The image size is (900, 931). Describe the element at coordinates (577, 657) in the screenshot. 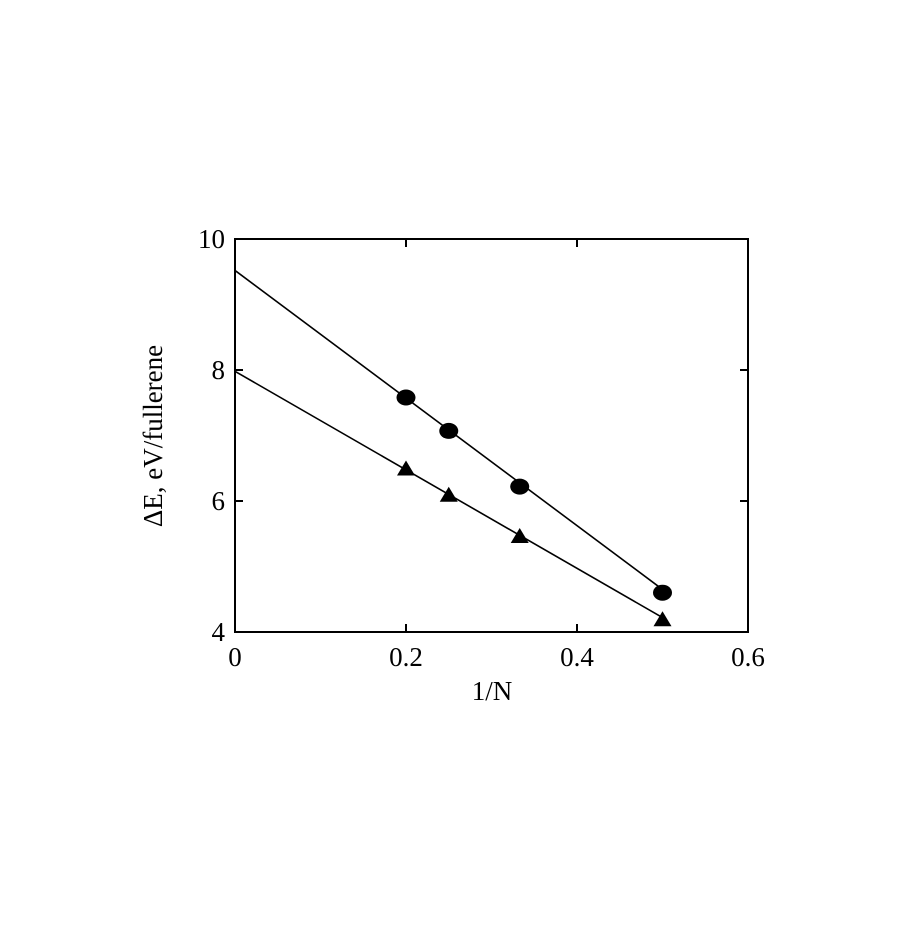

I see `x-tick-label: 0.4` at that location.